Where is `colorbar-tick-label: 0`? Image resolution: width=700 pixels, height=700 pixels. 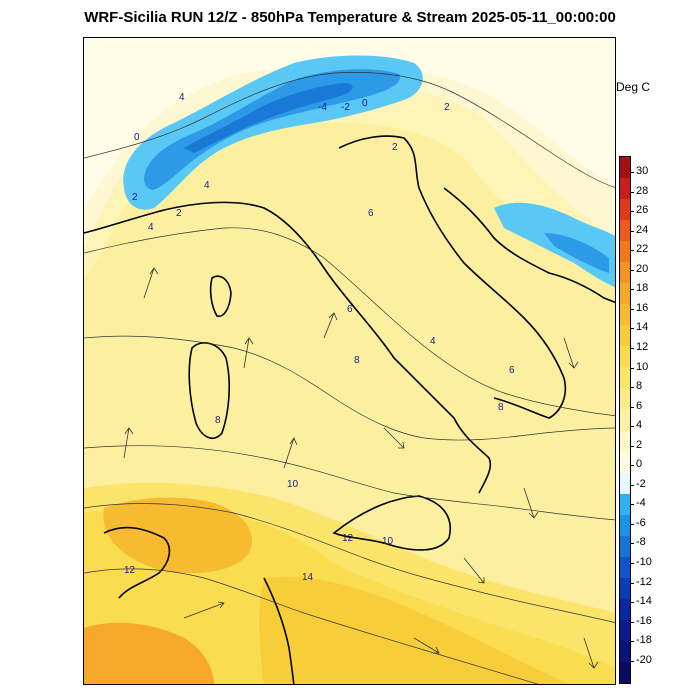
colorbar-tick-label: 0 is located at coordinates (639, 464).